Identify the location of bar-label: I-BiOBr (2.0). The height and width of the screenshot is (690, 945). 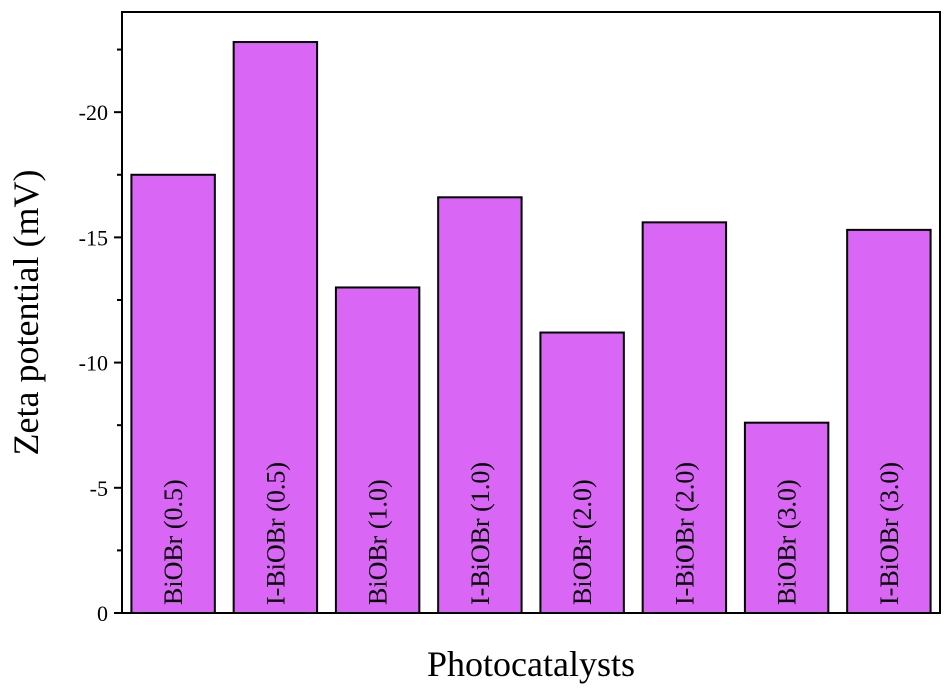
(684, 533).